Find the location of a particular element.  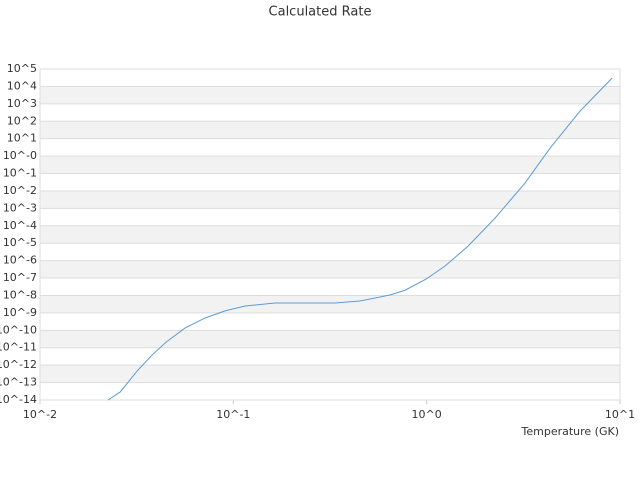

x-tick-label: 10^1 is located at coordinates (620, 414).